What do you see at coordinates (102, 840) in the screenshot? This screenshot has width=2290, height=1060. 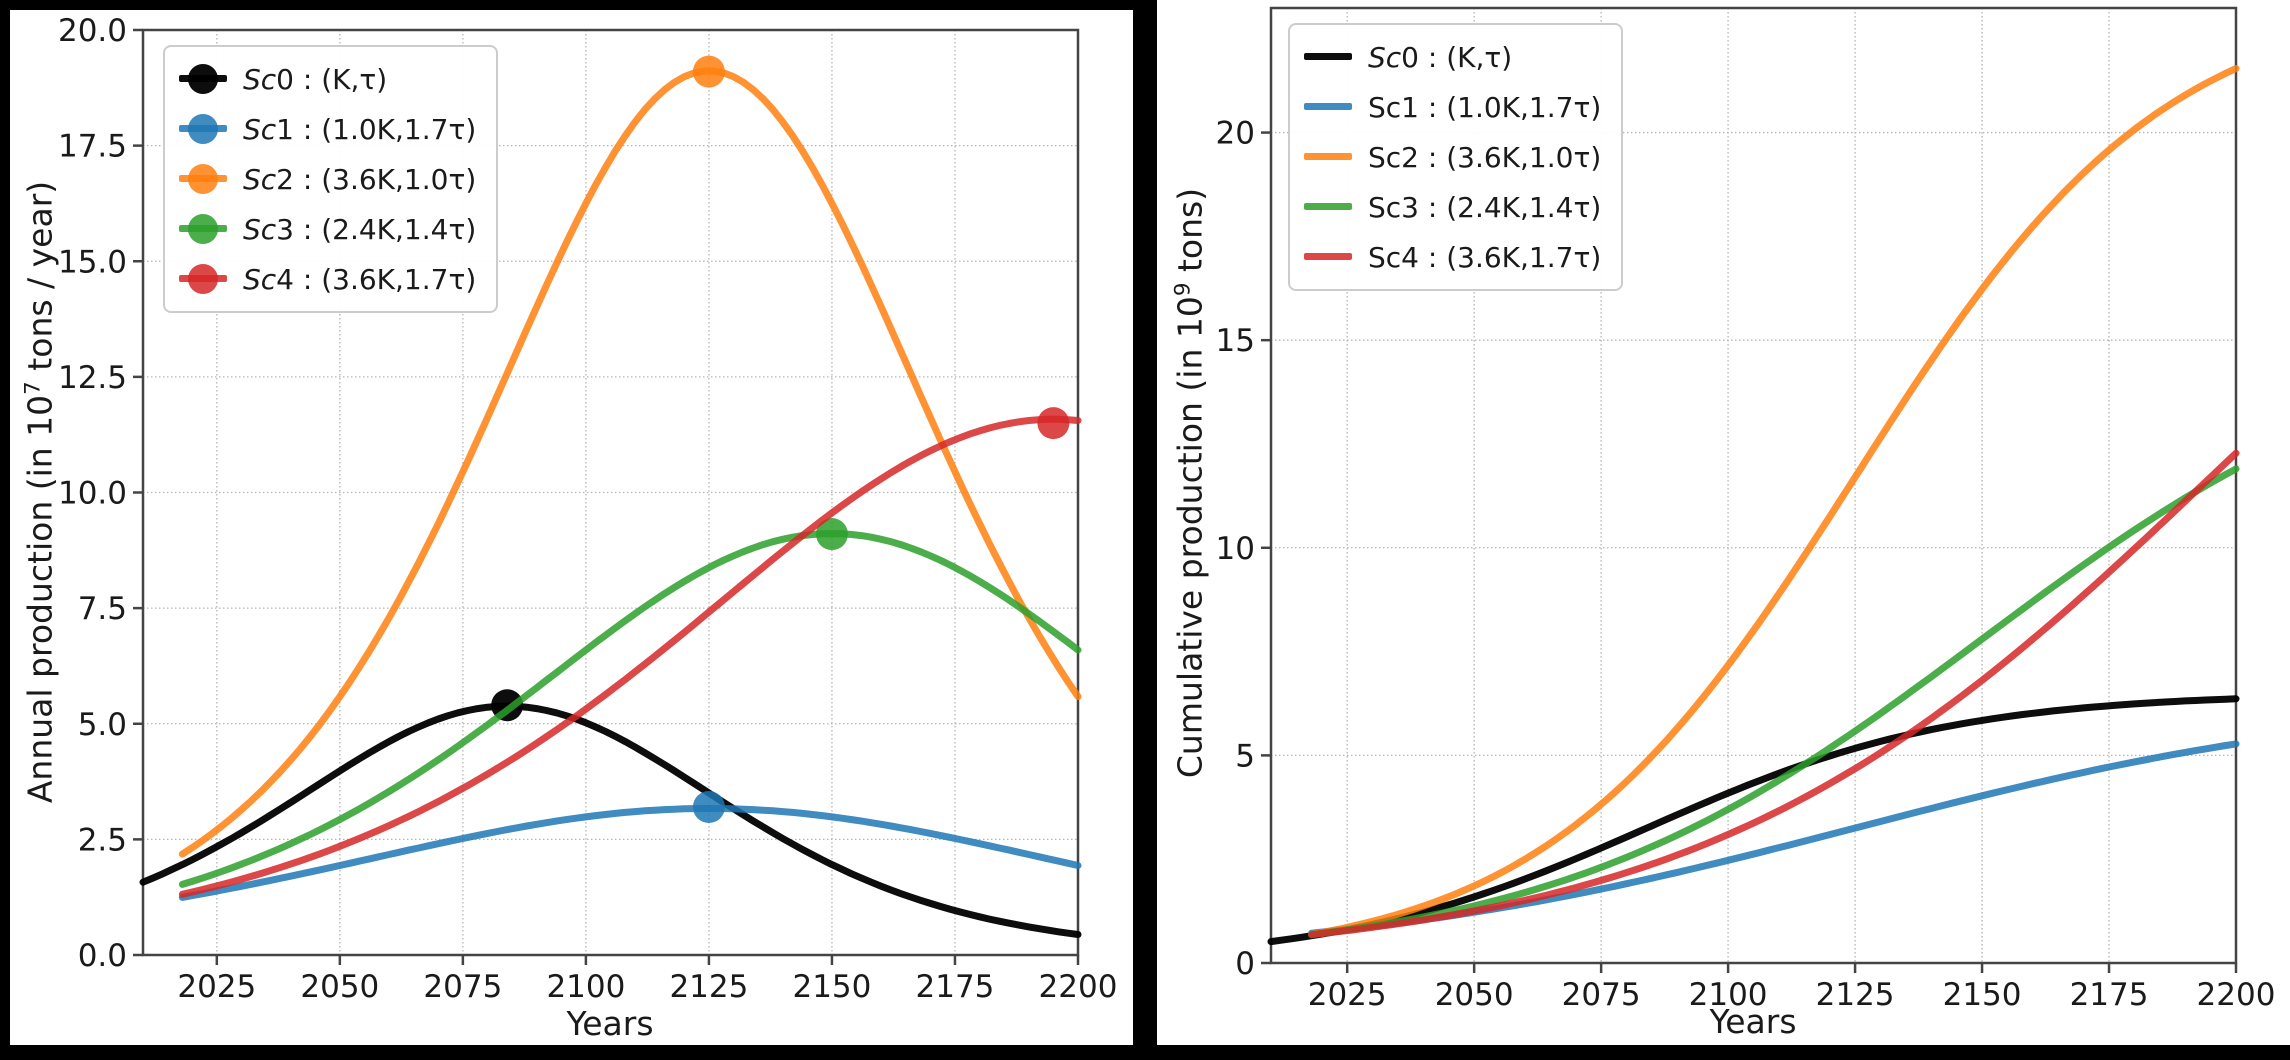 I see `y-tick-label-2.5: 2.5` at bounding box center [102, 840].